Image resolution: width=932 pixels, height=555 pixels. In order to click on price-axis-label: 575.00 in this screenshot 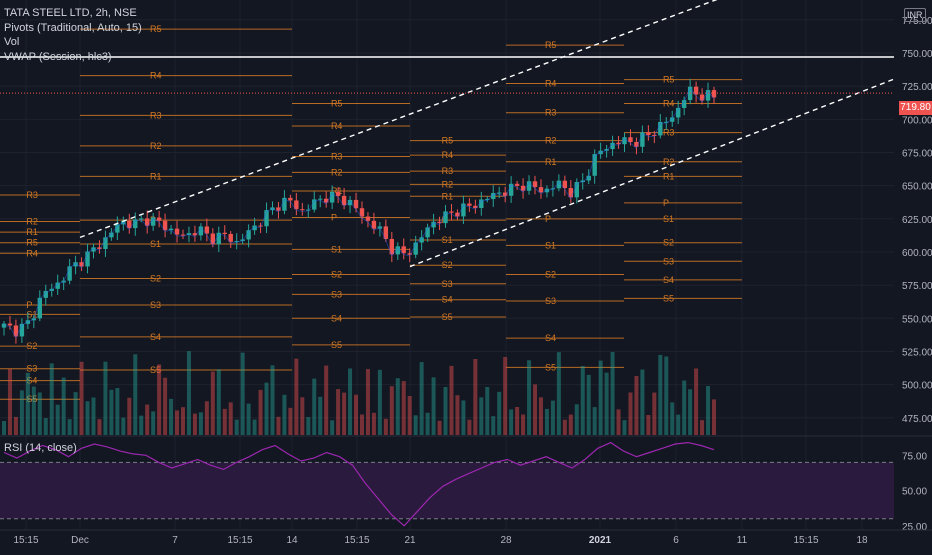, I will do `click(917, 286)`.